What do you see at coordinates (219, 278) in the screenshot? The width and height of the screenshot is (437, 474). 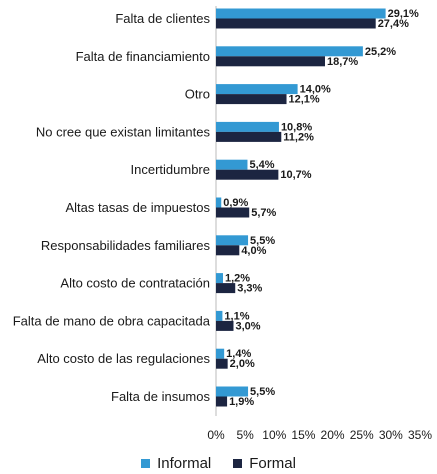 I see `bar-informal-alto-costo-de-contratacion` at bounding box center [219, 278].